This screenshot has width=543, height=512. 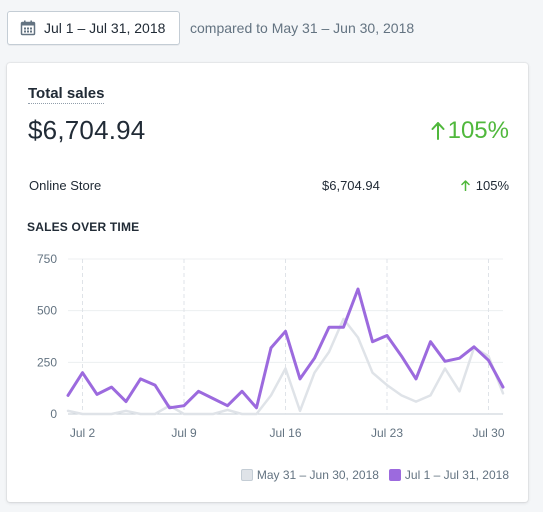 I want to click on y-tick-label: 0, so click(x=53, y=414).